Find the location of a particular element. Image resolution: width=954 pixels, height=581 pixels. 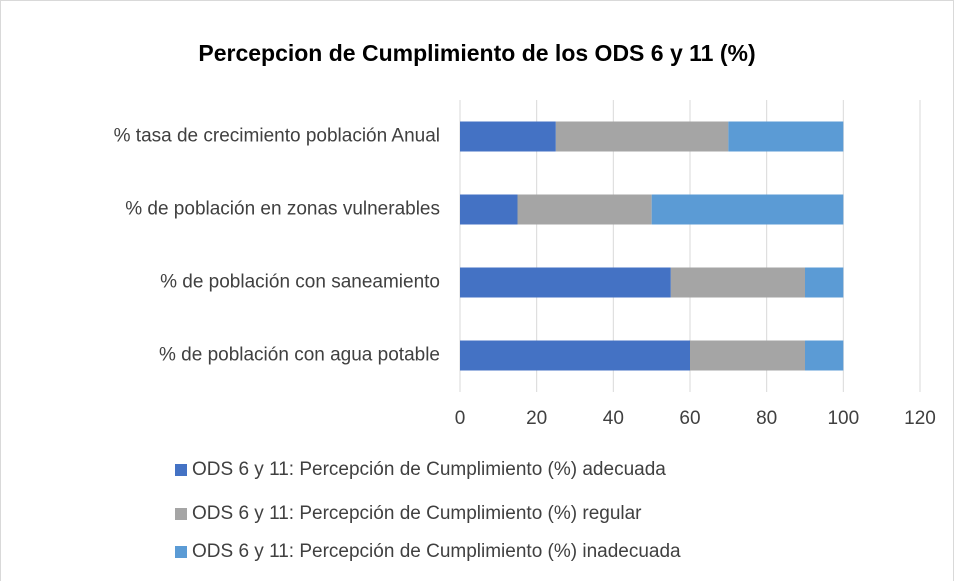

y-tick-label: % de población en zonas vulnerables is located at coordinates (282, 209).